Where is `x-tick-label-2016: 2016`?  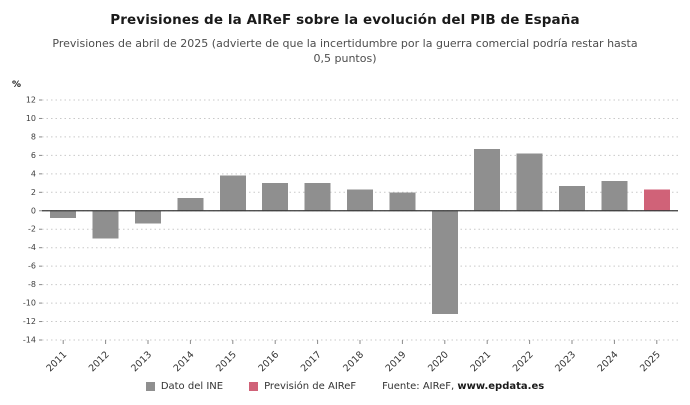
x-tick-label-2016: 2016 is located at coordinates (268, 361).